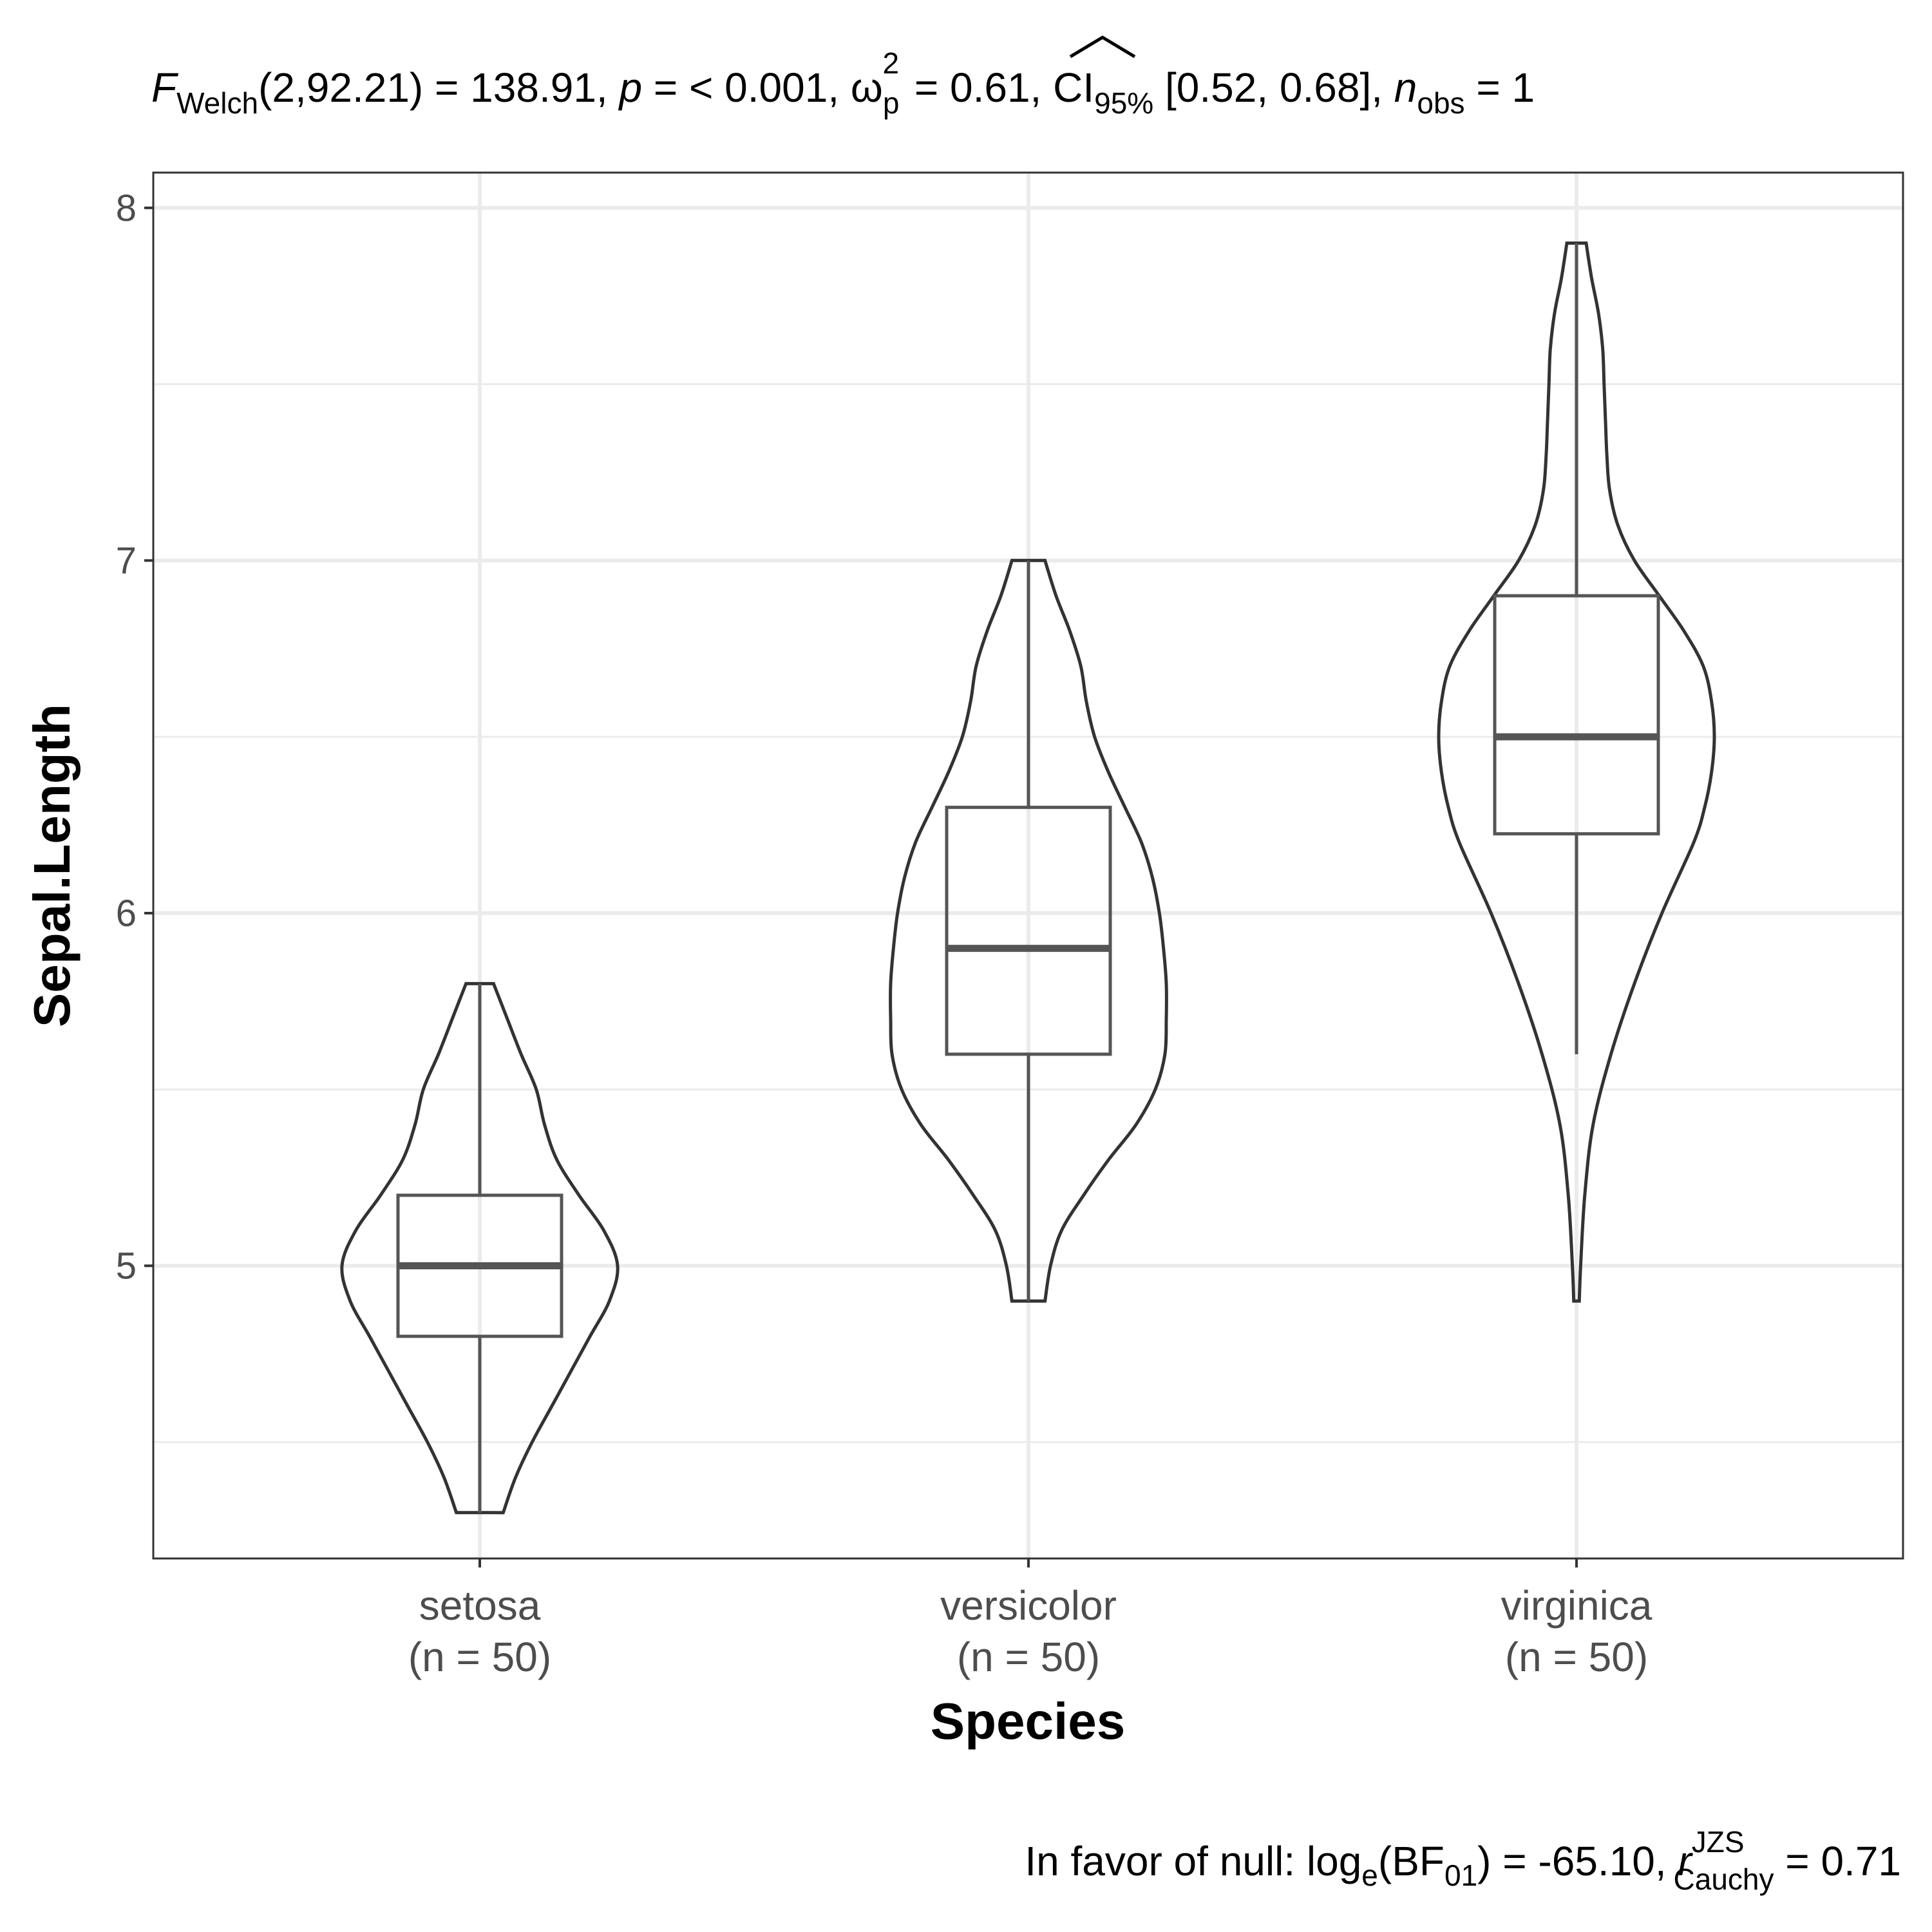  I want to click on caption-r-symbol: r, so click(1686, 1861).